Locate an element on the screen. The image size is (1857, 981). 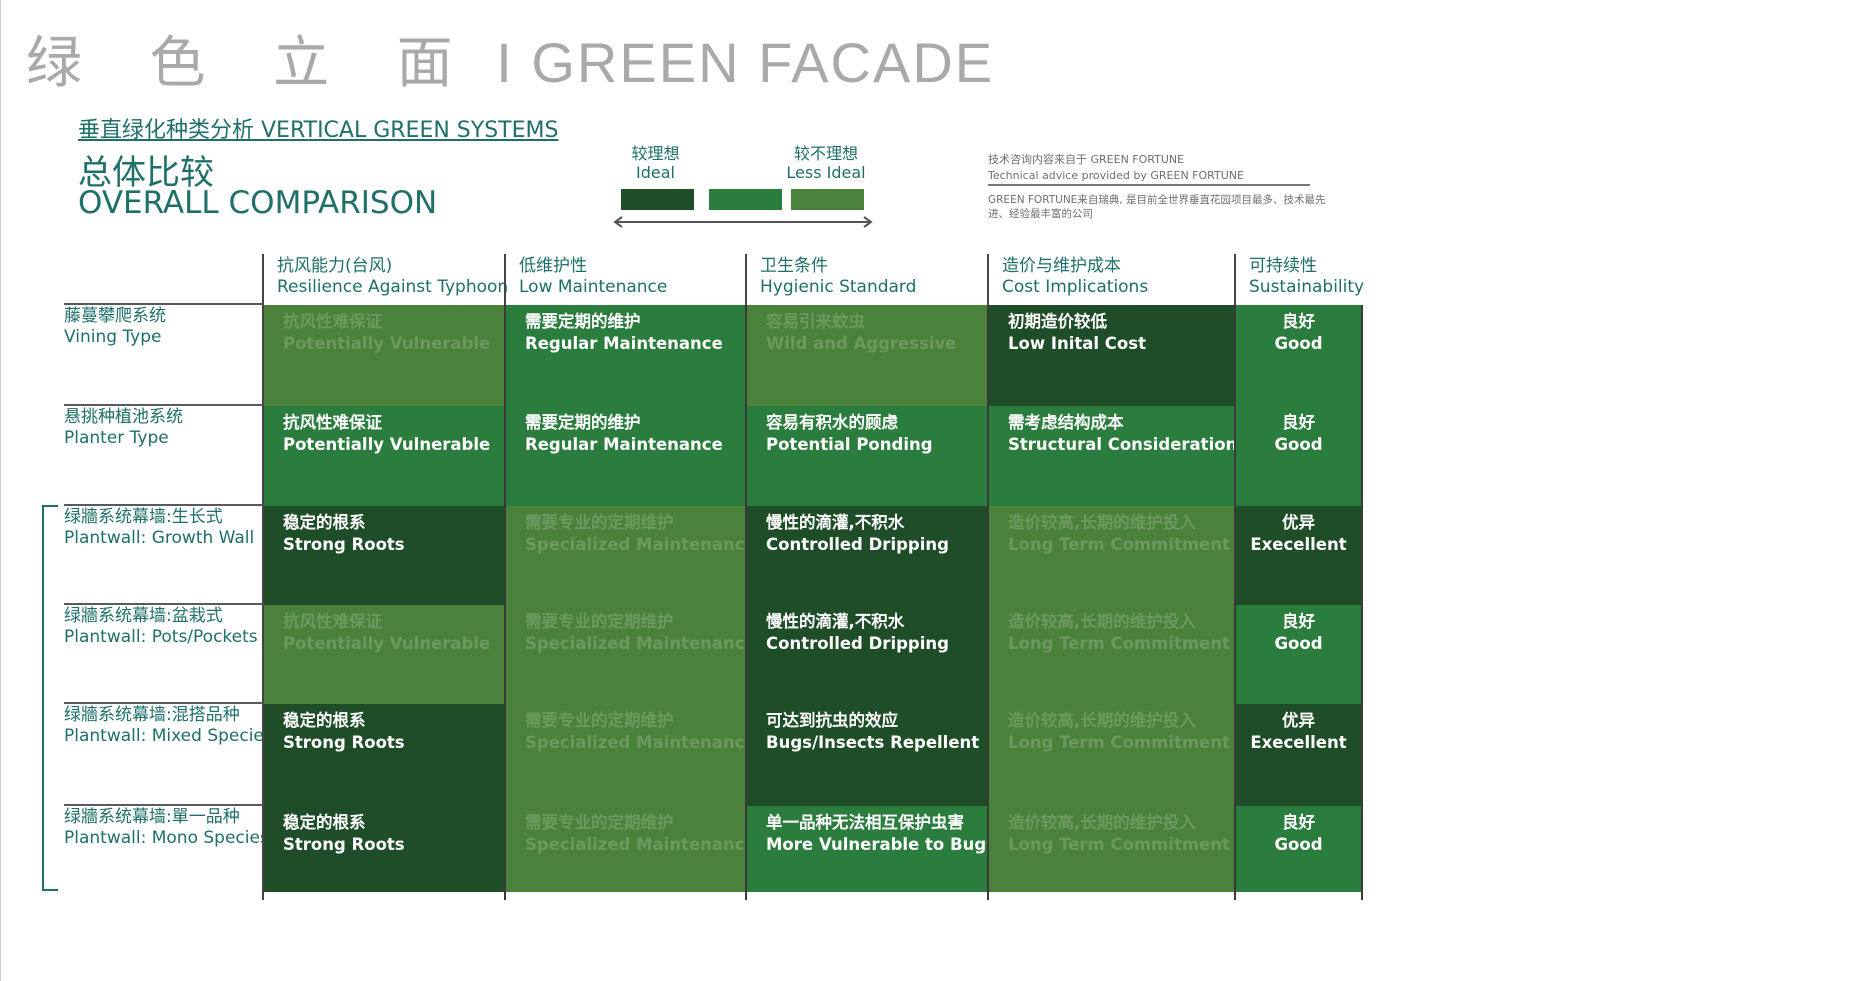
table-cell: 抗风性难保证 Potentially Vulnerable is located at coordinates (384, 355).